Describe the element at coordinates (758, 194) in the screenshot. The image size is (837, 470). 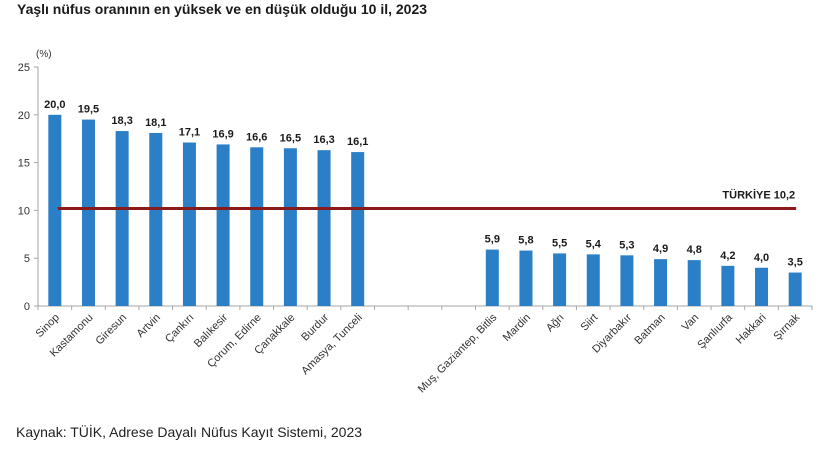
I see `reference-line-label: TÜRKİYE 10,2` at that location.